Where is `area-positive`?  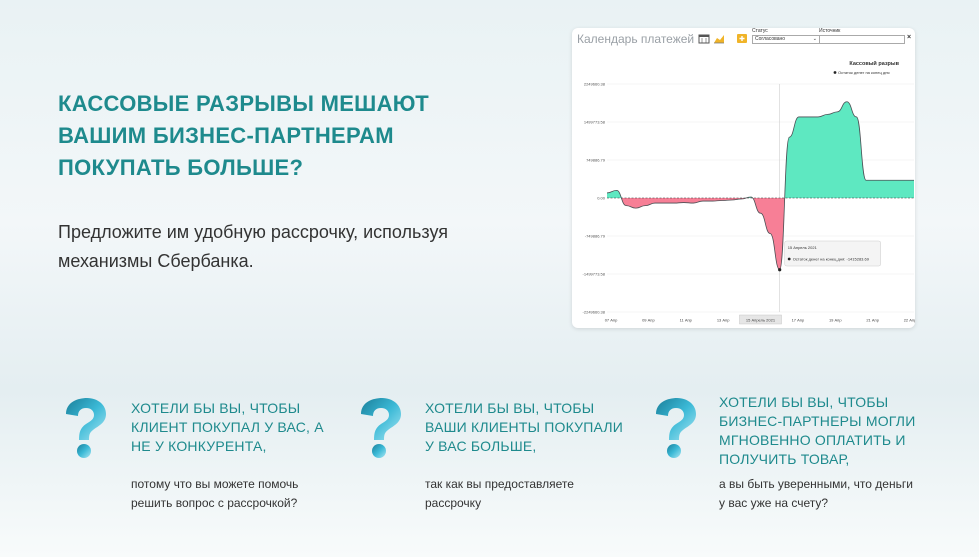 area-positive is located at coordinates (760, 149).